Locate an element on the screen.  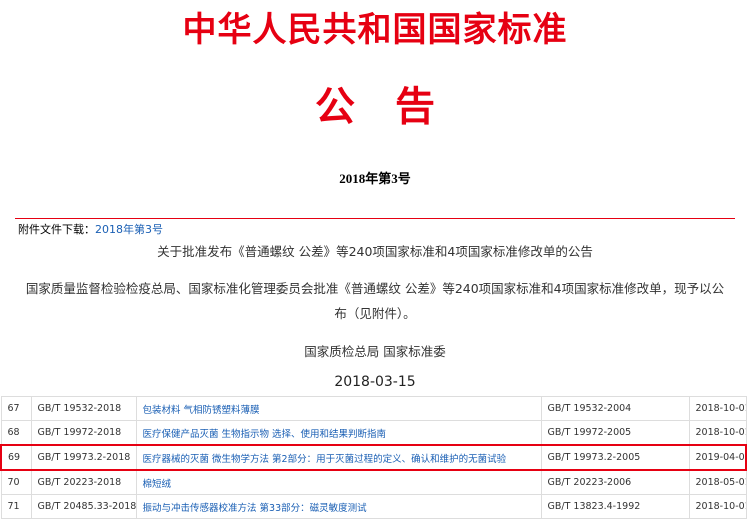
replaced-standard: GB/T 19973.2-2005 is located at coordinates (615, 457).